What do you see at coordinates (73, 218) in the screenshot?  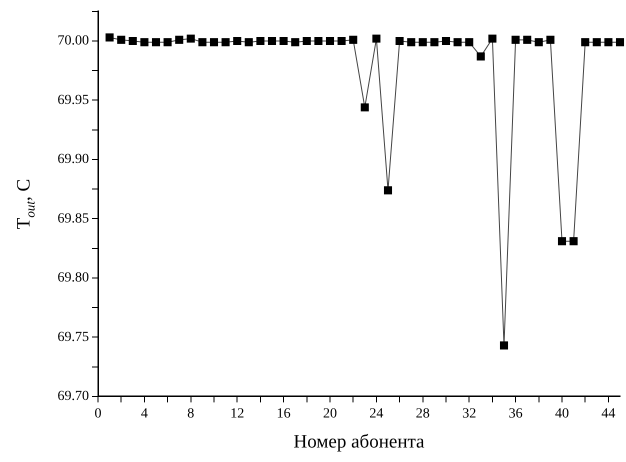 I see `y-tick-label: 69.85` at bounding box center [73, 218].